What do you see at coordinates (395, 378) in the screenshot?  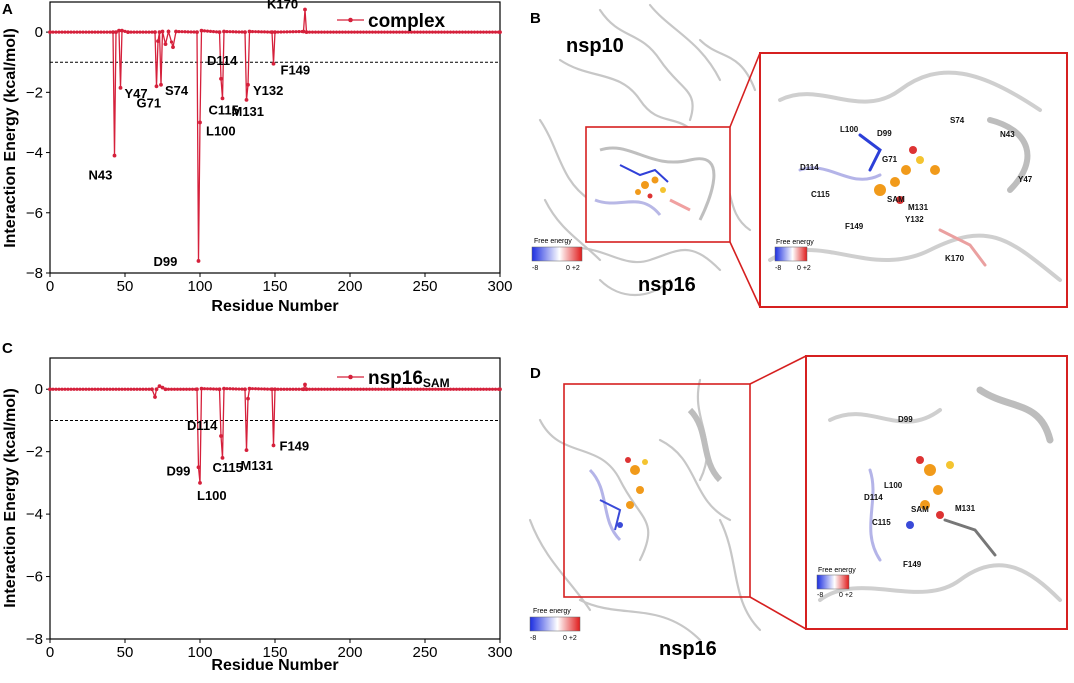 I see `legend-label-main: nsp16` at bounding box center [395, 378].